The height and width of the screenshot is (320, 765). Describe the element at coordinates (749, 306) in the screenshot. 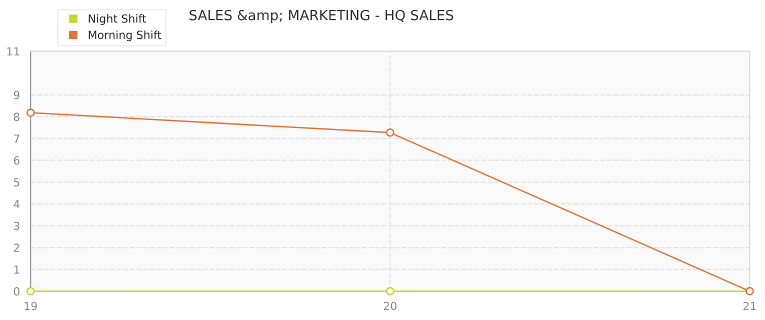

I see `x-tick-label: 21` at that location.